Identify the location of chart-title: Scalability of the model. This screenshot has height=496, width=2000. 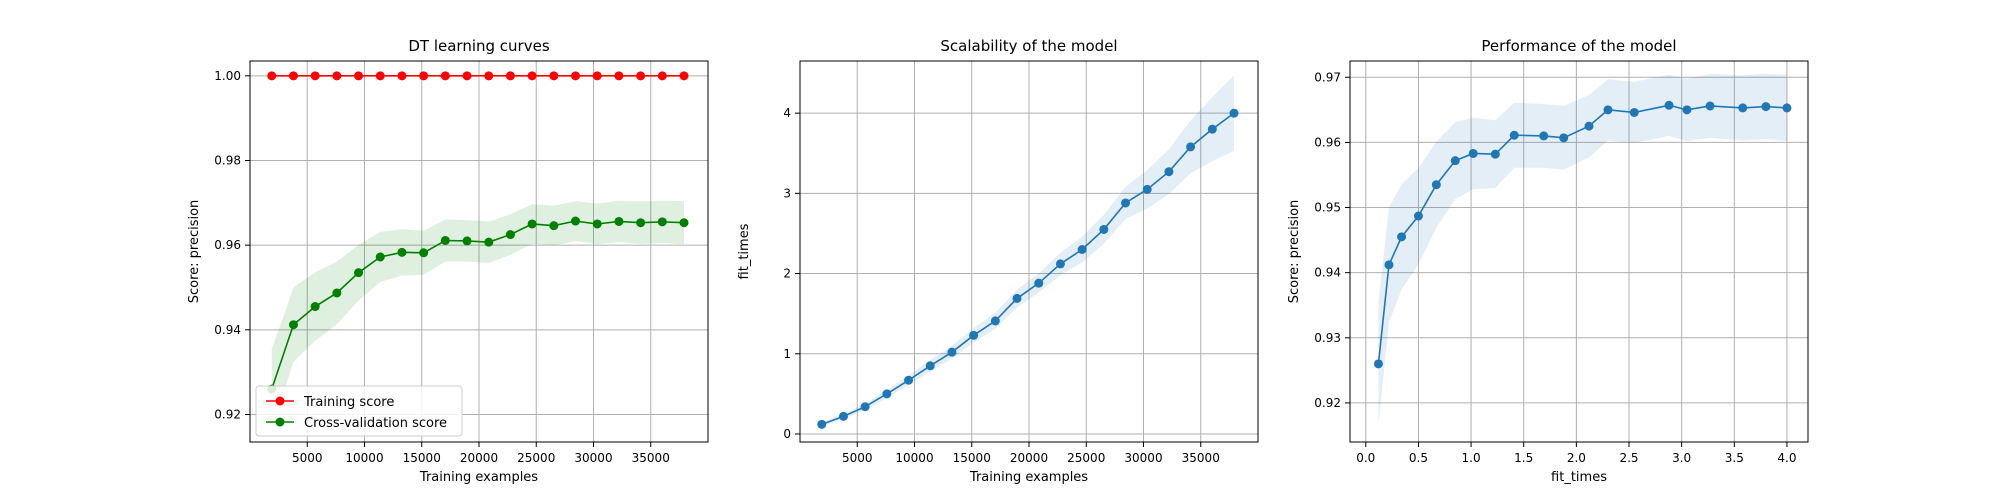
(1028, 46).